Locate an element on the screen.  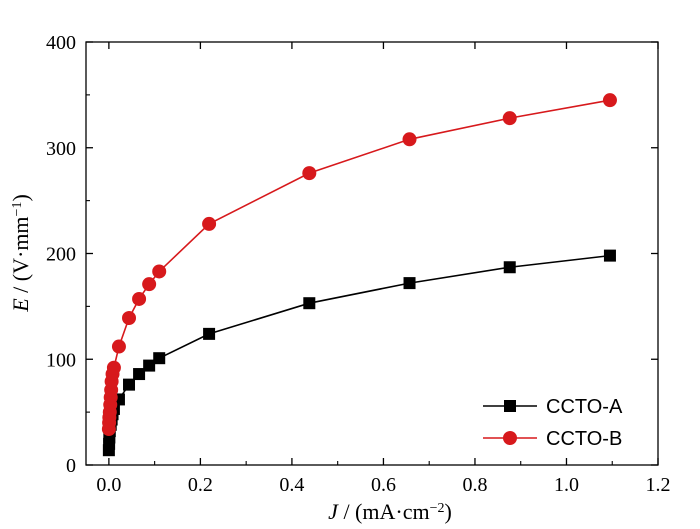
x-tick-label: 1.2 is located at coordinates (658, 485).